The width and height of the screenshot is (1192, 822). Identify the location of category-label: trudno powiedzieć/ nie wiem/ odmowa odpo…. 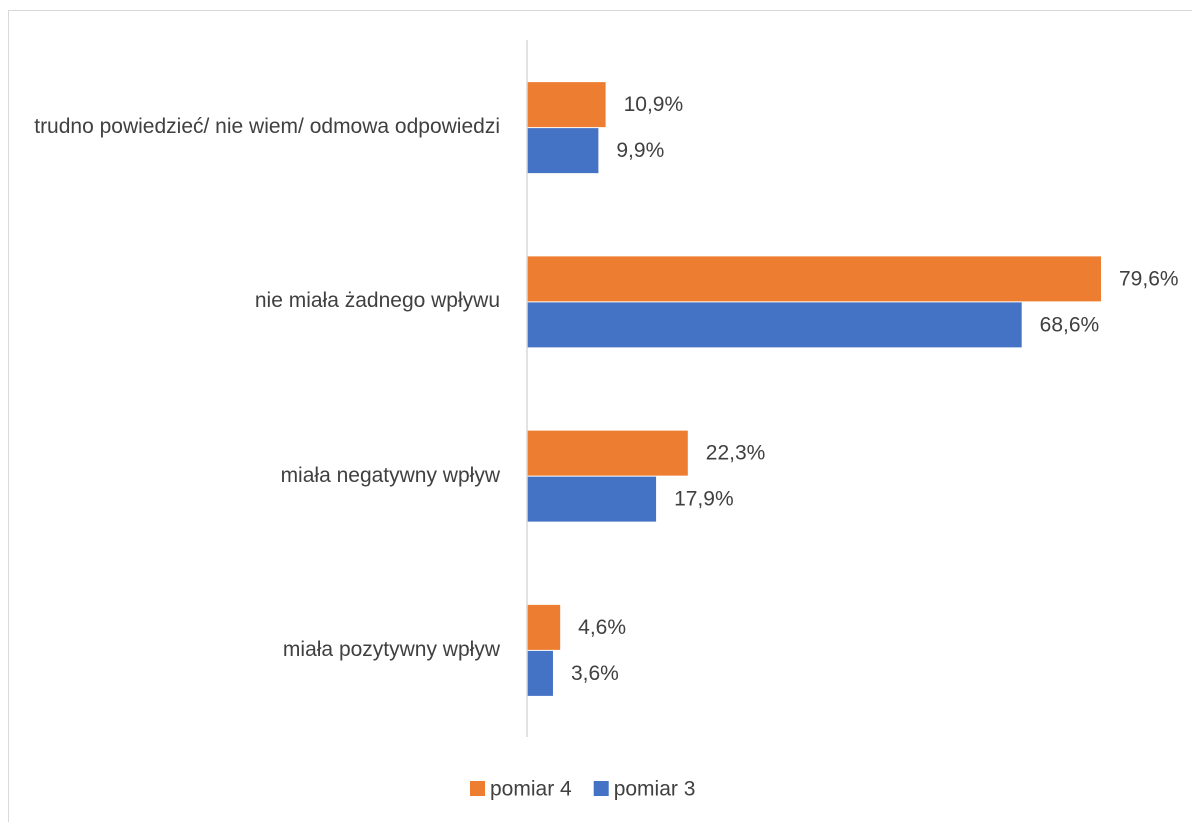
(267, 127).